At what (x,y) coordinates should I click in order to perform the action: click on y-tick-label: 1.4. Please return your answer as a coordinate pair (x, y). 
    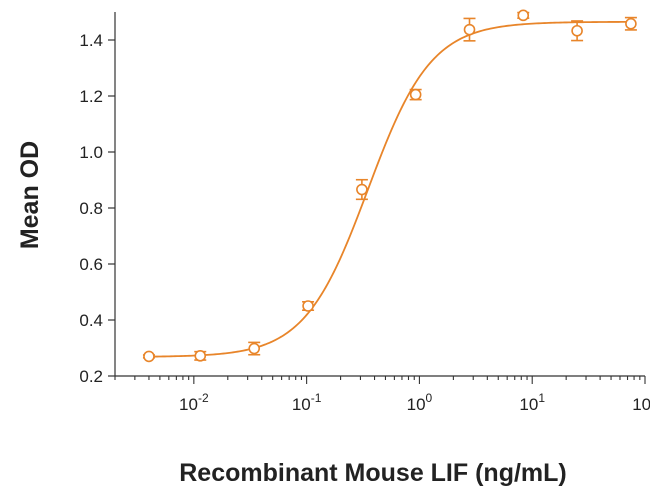
    Looking at the image, I should click on (91, 40).